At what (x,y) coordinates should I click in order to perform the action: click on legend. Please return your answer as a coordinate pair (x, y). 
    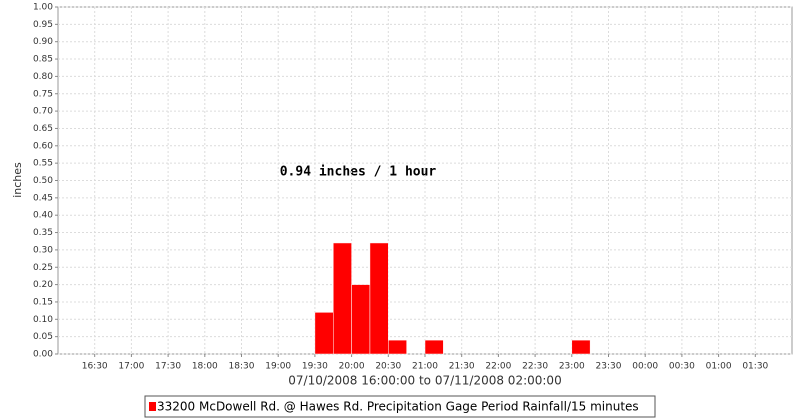
    Looking at the image, I should click on (400, 406).